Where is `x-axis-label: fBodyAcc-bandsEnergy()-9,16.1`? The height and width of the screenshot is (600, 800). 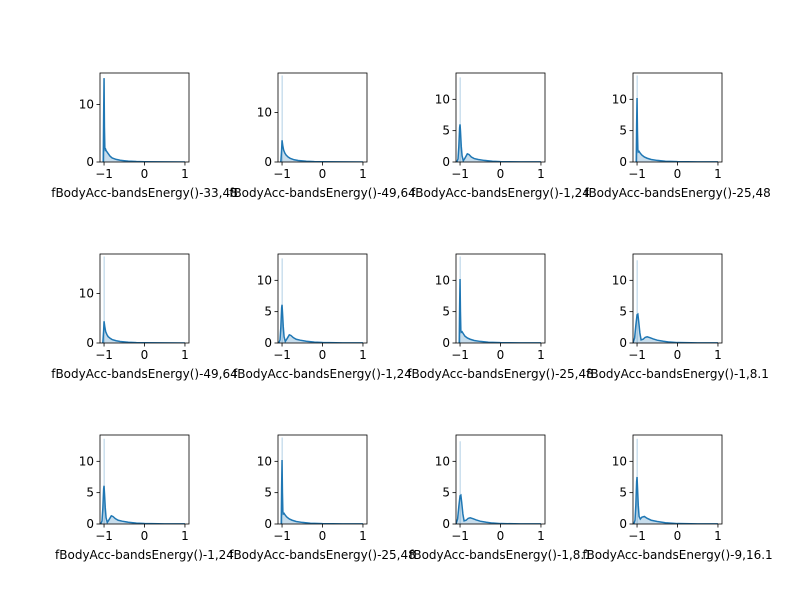 x-axis-label: fBodyAcc-bandsEnergy()-9,16.1 is located at coordinates (677, 555).